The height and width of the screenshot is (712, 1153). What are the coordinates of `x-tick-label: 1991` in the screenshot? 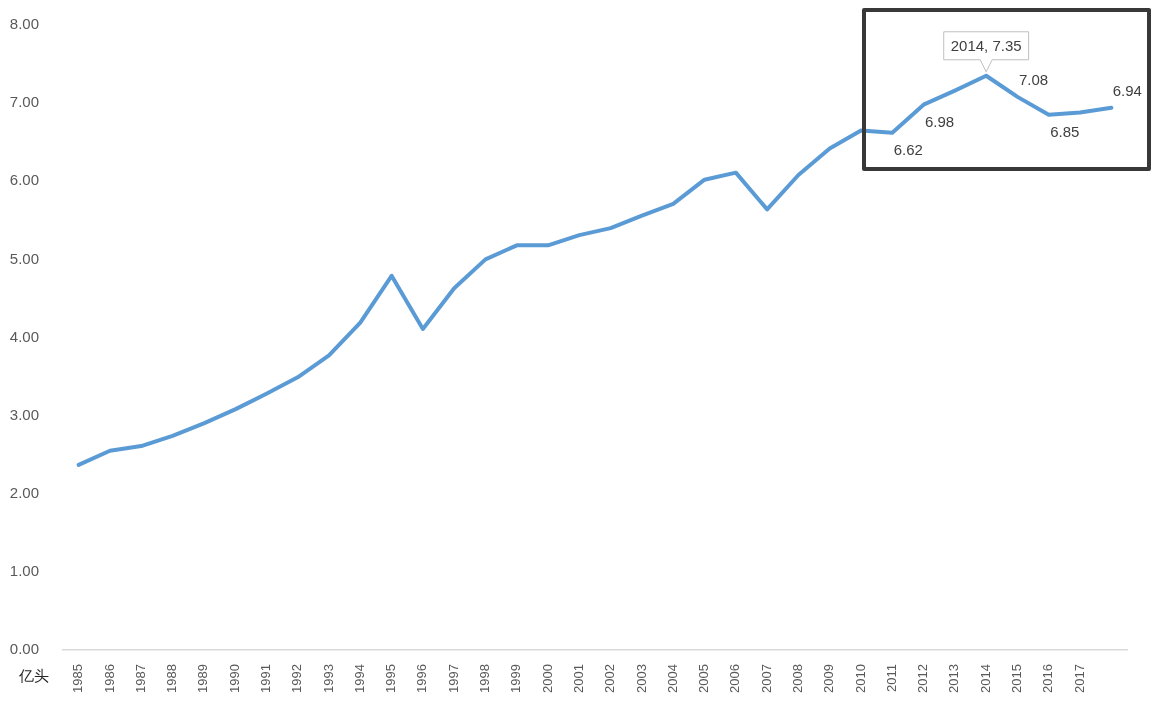 It's located at (265, 678).